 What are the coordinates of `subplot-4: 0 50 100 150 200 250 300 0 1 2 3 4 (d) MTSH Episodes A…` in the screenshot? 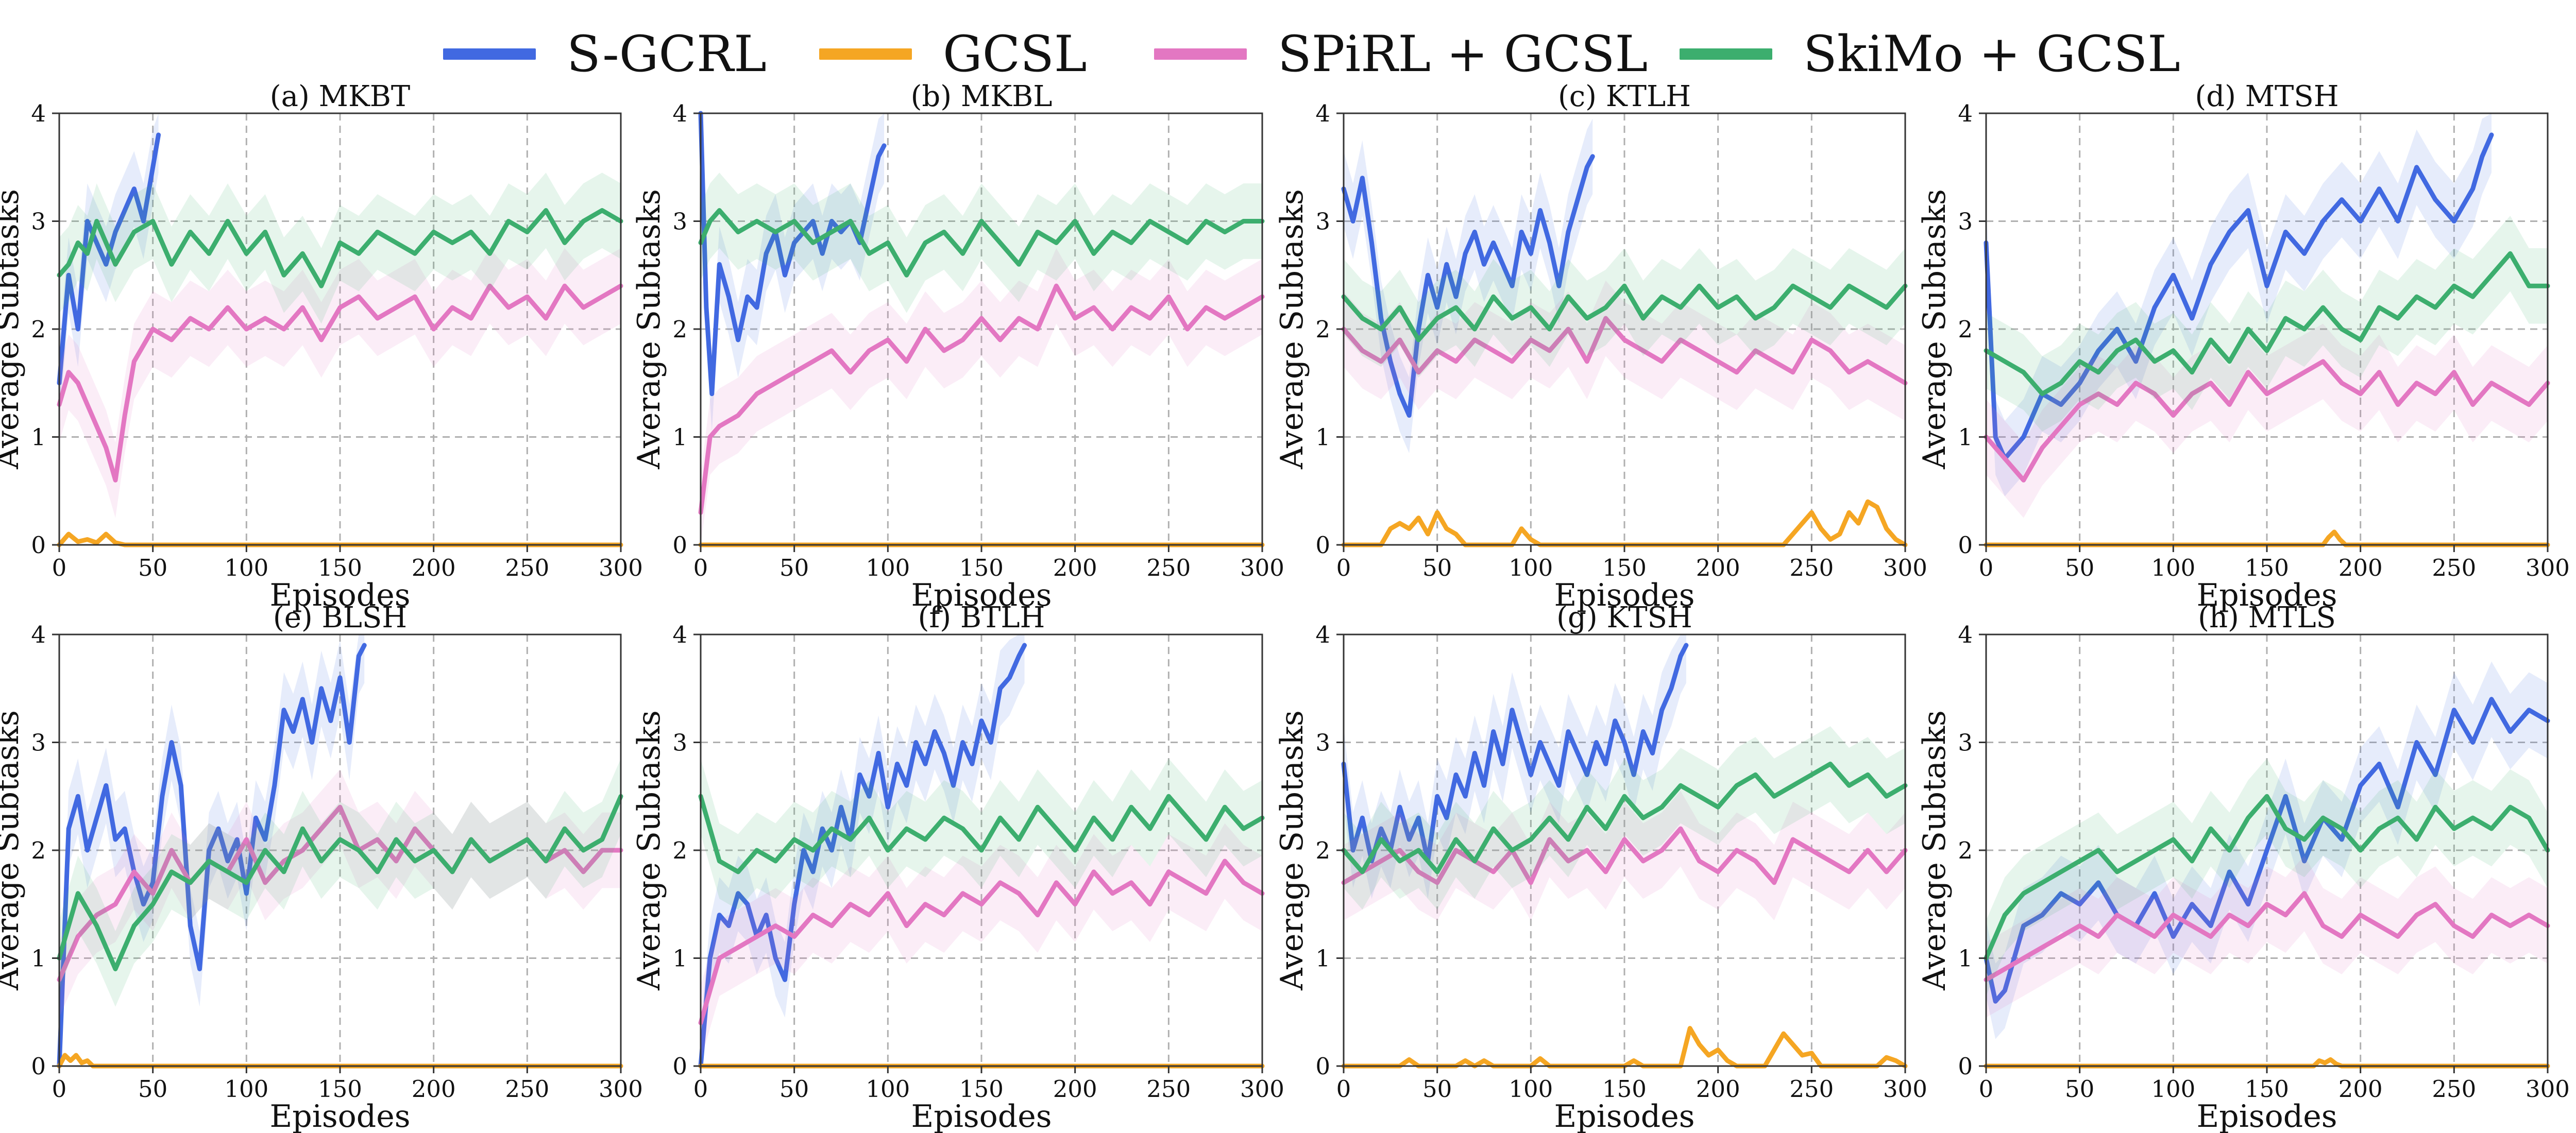 It's located at (2243, 347).